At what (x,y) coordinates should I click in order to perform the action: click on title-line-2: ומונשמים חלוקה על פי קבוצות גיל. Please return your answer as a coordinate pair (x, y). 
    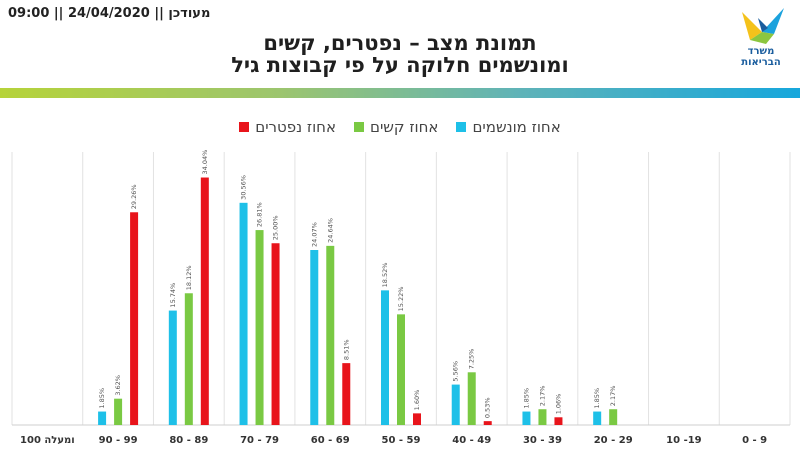
    Looking at the image, I should click on (400, 65).